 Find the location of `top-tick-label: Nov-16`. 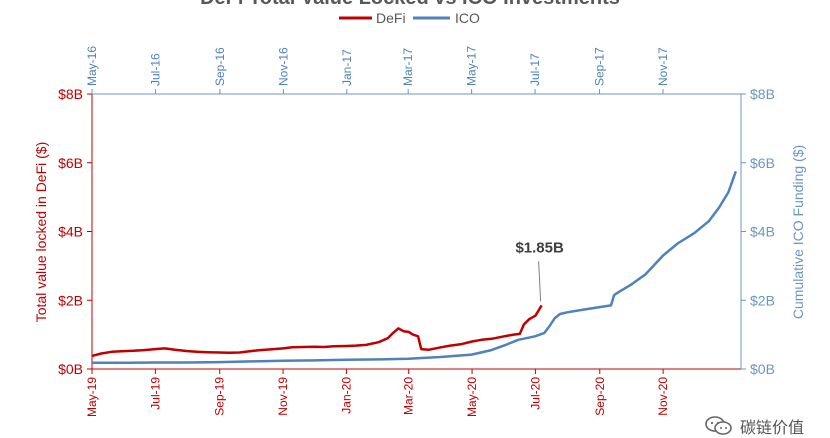

top-tick-label: Nov-16 is located at coordinates (283, 66).